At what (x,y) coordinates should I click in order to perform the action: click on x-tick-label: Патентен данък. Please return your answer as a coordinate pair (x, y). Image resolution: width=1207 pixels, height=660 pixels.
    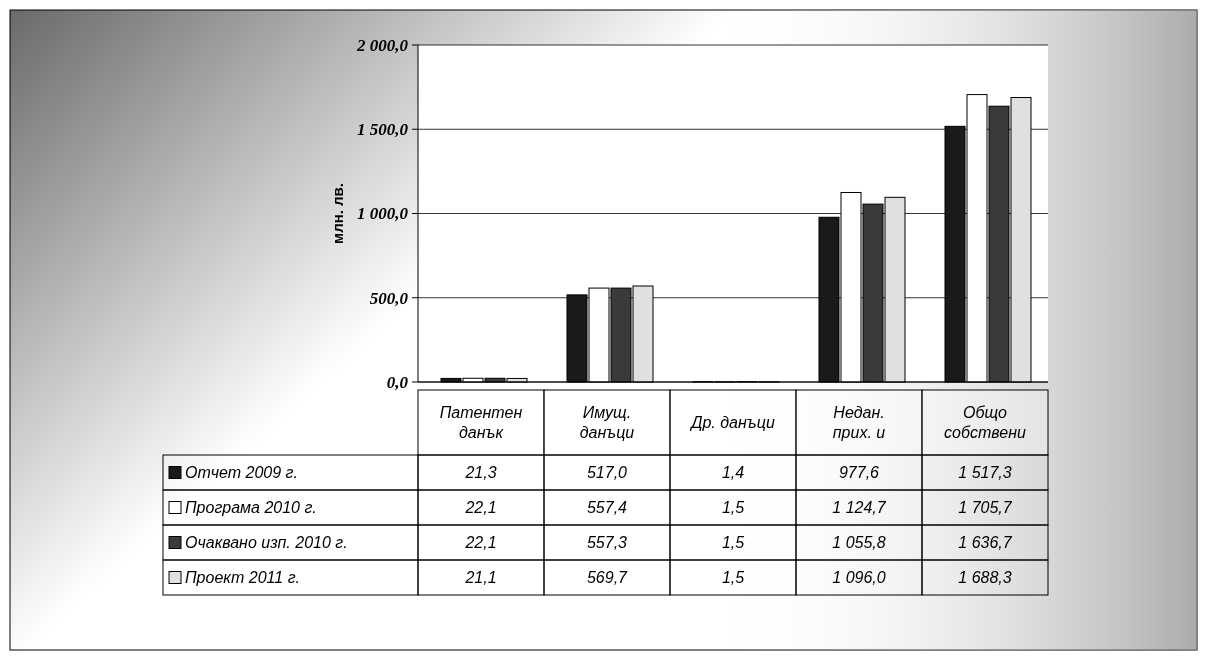
    Looking at the image, I should click on (481, 423).